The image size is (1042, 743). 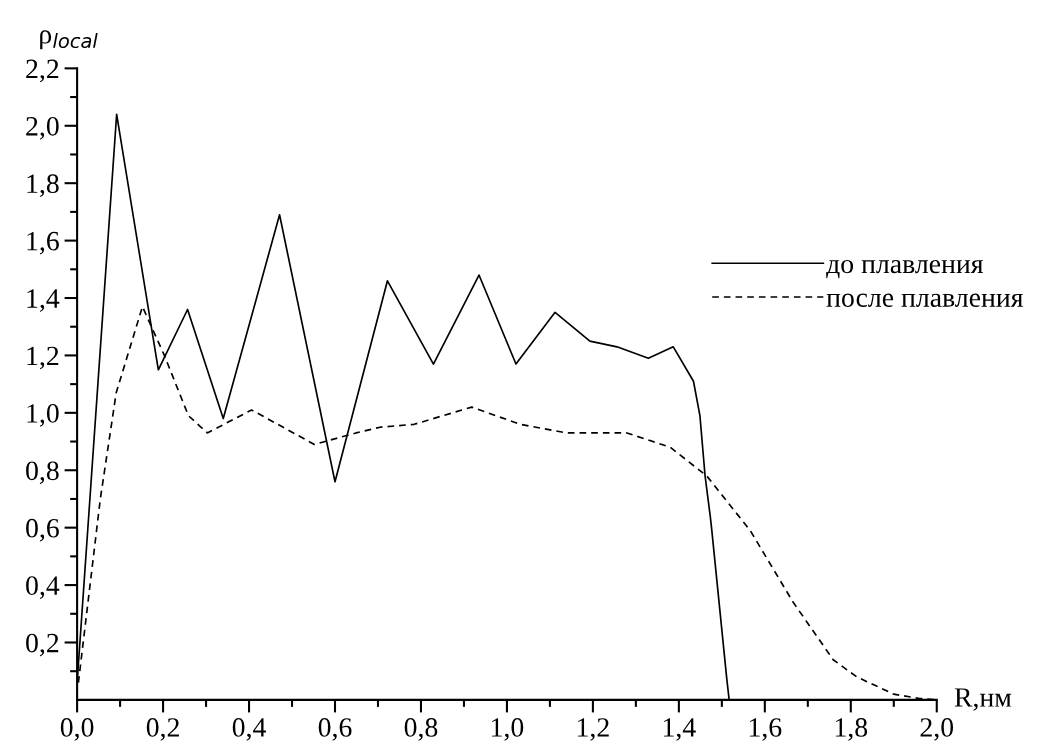 I want to click on y-tick-label: 0,6, so click(x=42, y=530).